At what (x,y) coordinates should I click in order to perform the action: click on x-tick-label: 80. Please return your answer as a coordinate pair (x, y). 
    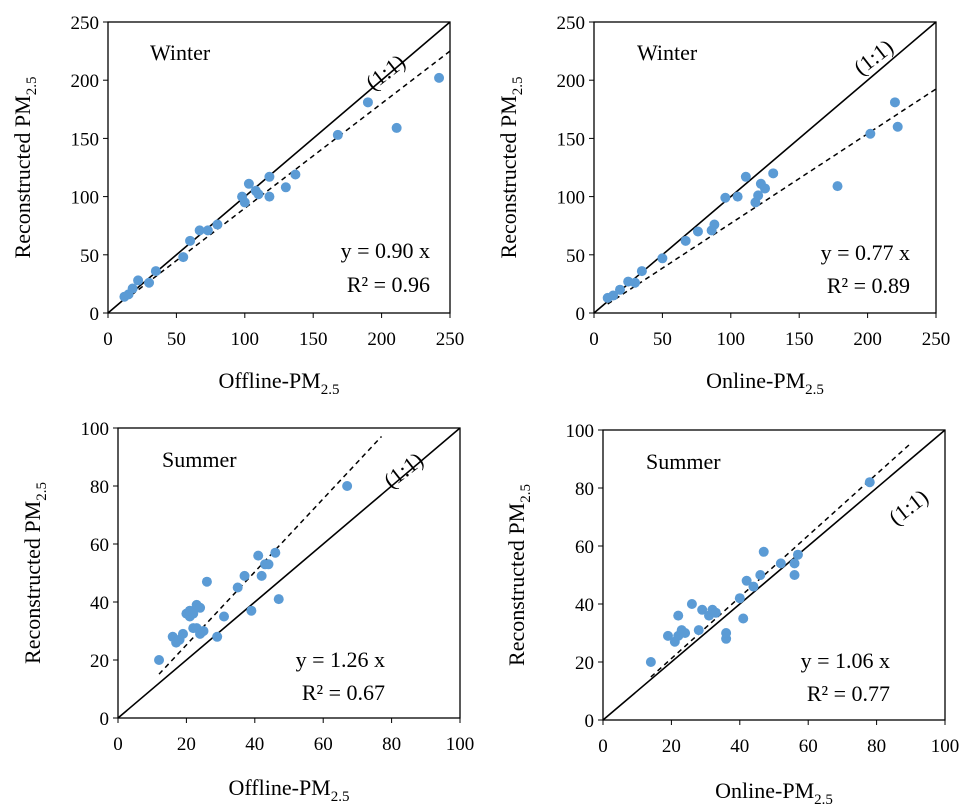
    Looking at the image, I should click on (391, 744).